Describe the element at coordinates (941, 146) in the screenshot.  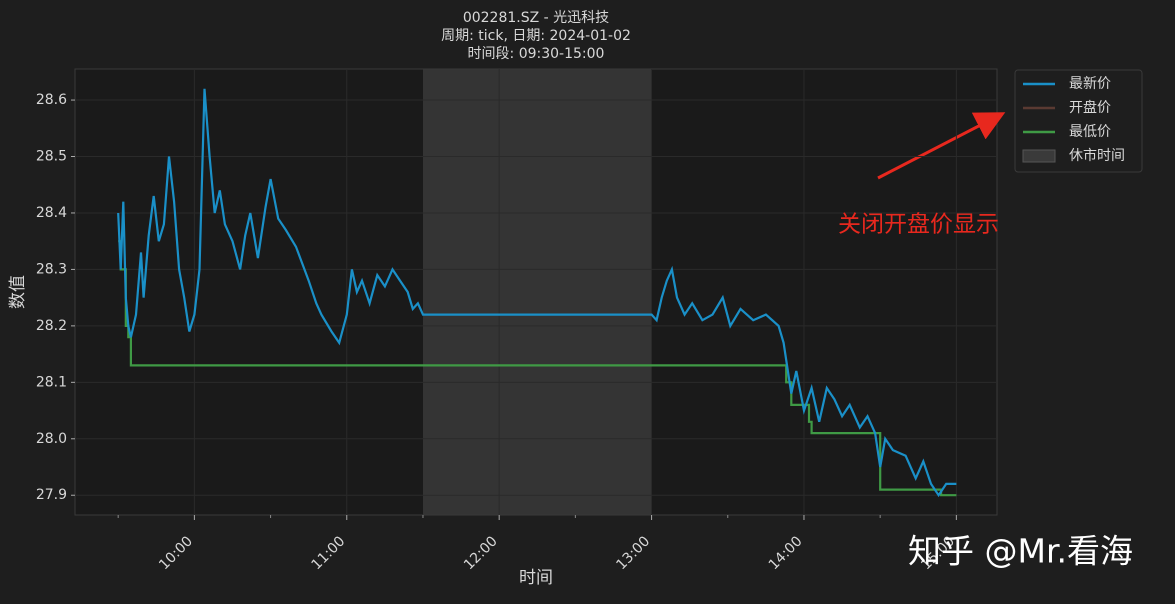
I see `annotation-arrow` at that location.